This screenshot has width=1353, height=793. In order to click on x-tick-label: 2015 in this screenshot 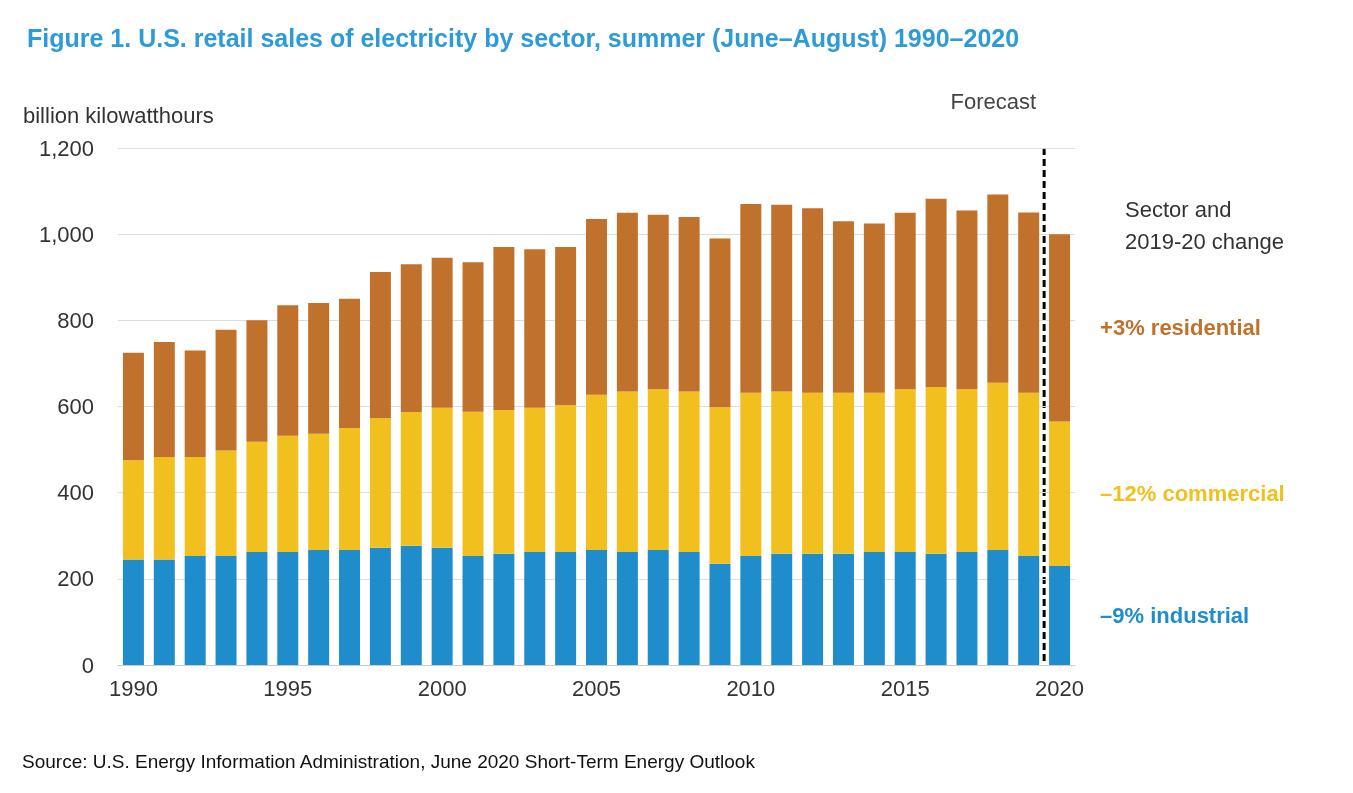, I will do `click(905, 688)`.